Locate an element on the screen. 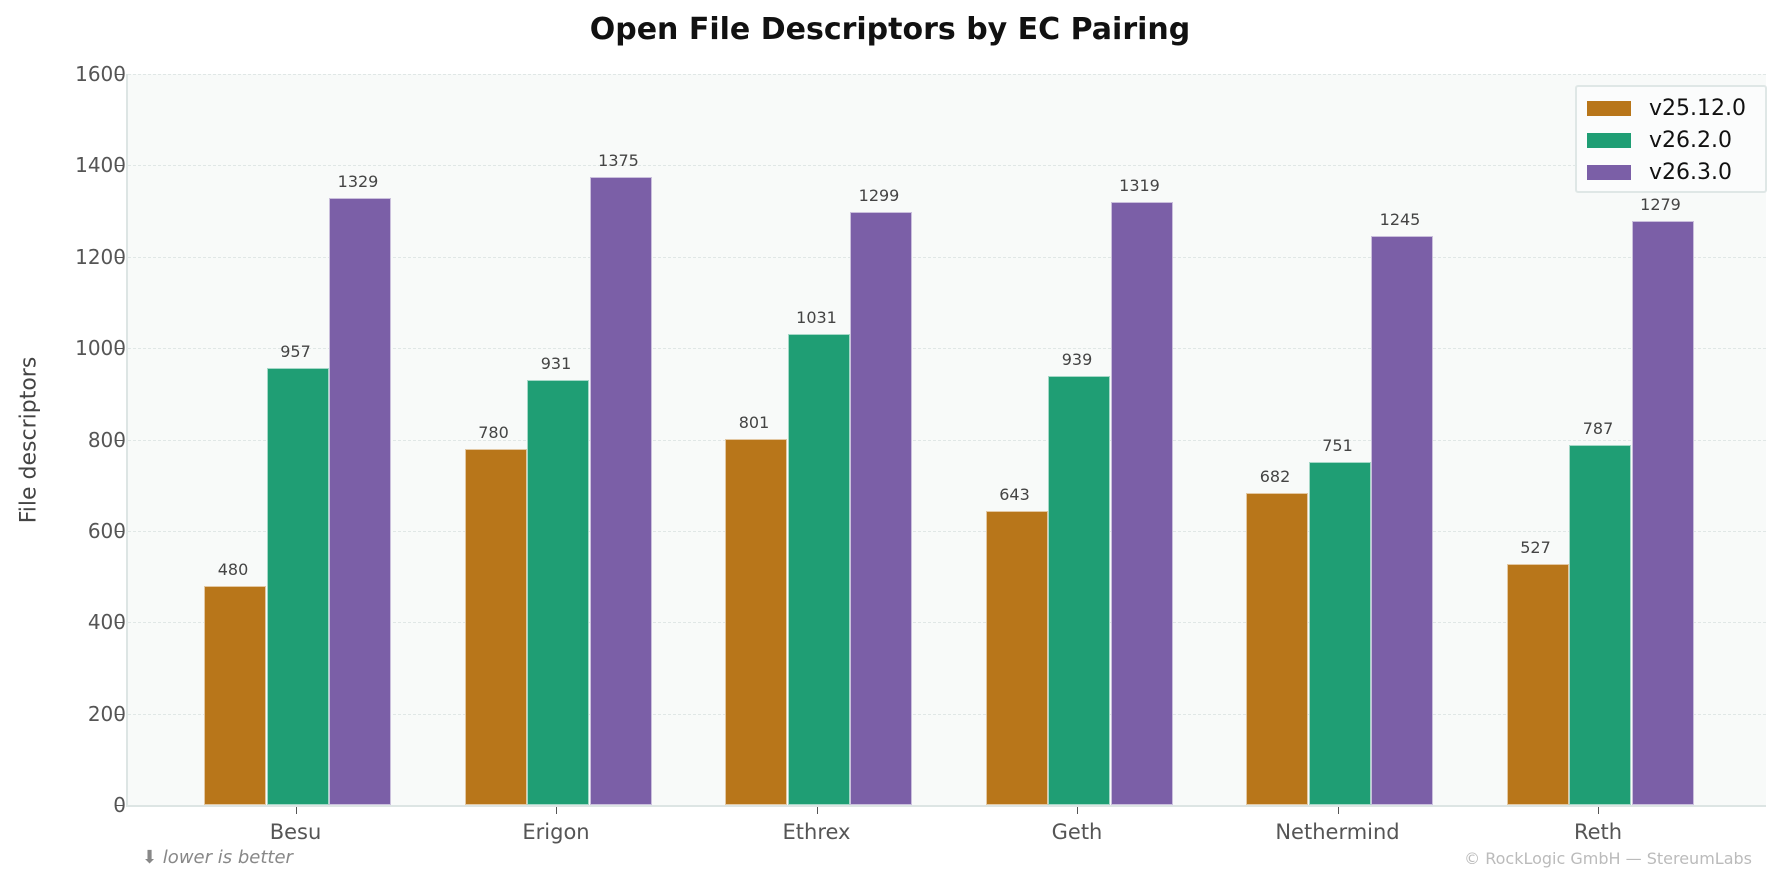 This screenshot has height=886, width=1780. bar-value-label: 1299 is located at coordinates (879, 195).